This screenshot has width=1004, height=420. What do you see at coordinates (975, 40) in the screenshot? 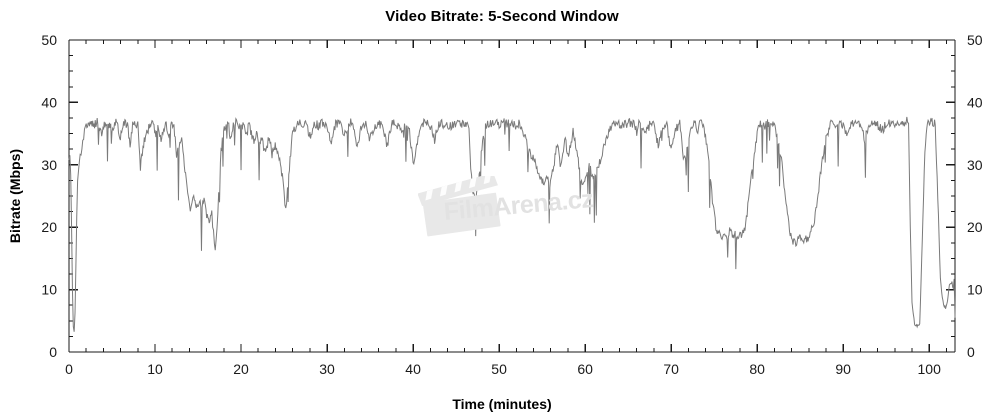
I see `y-tick-label-right: 50` at bounding box center [975, 40].